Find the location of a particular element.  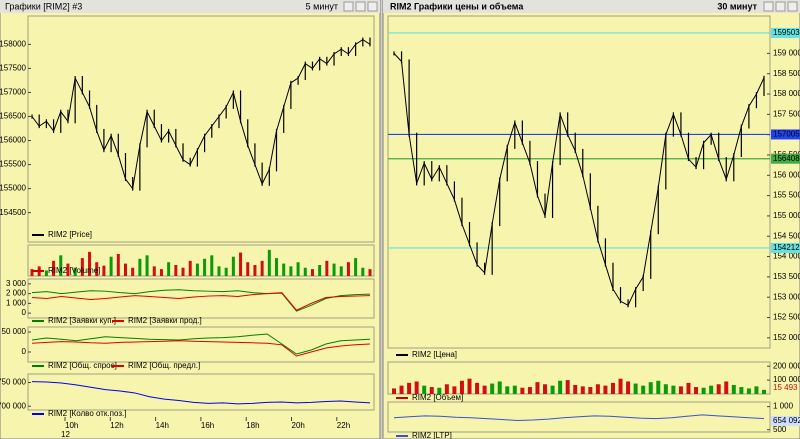

left-title: Графики [RIM2] #3 is located at coordinates (43, 6).